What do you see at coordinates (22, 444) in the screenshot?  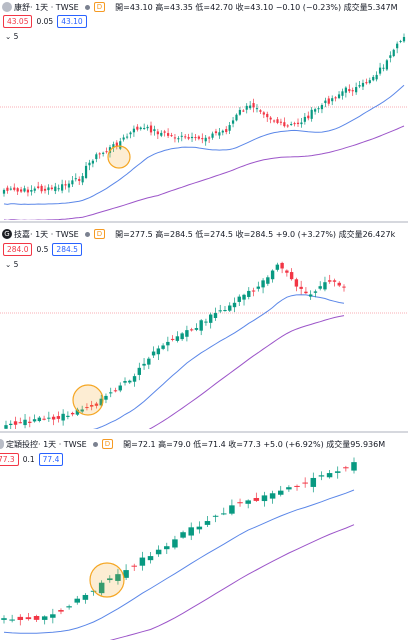 I see `symbol-title-3: 定穎投控` at bounding box center [22, 444].